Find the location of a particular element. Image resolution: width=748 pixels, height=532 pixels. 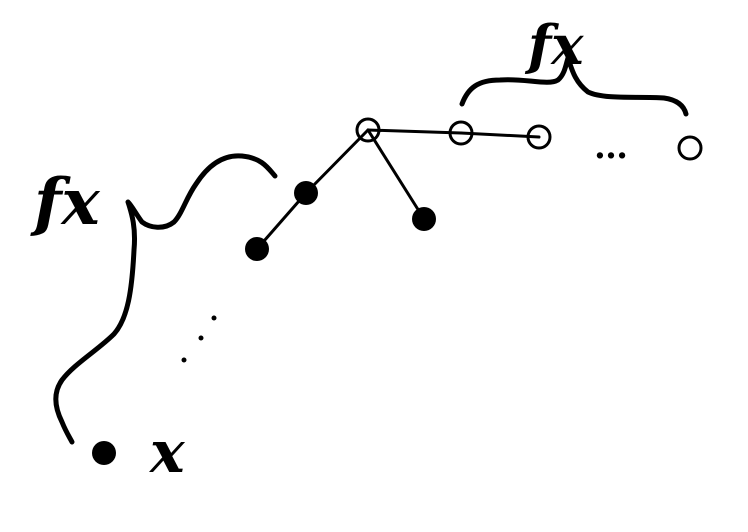

fx-top-label: fx is located at coordinates (554, 45).